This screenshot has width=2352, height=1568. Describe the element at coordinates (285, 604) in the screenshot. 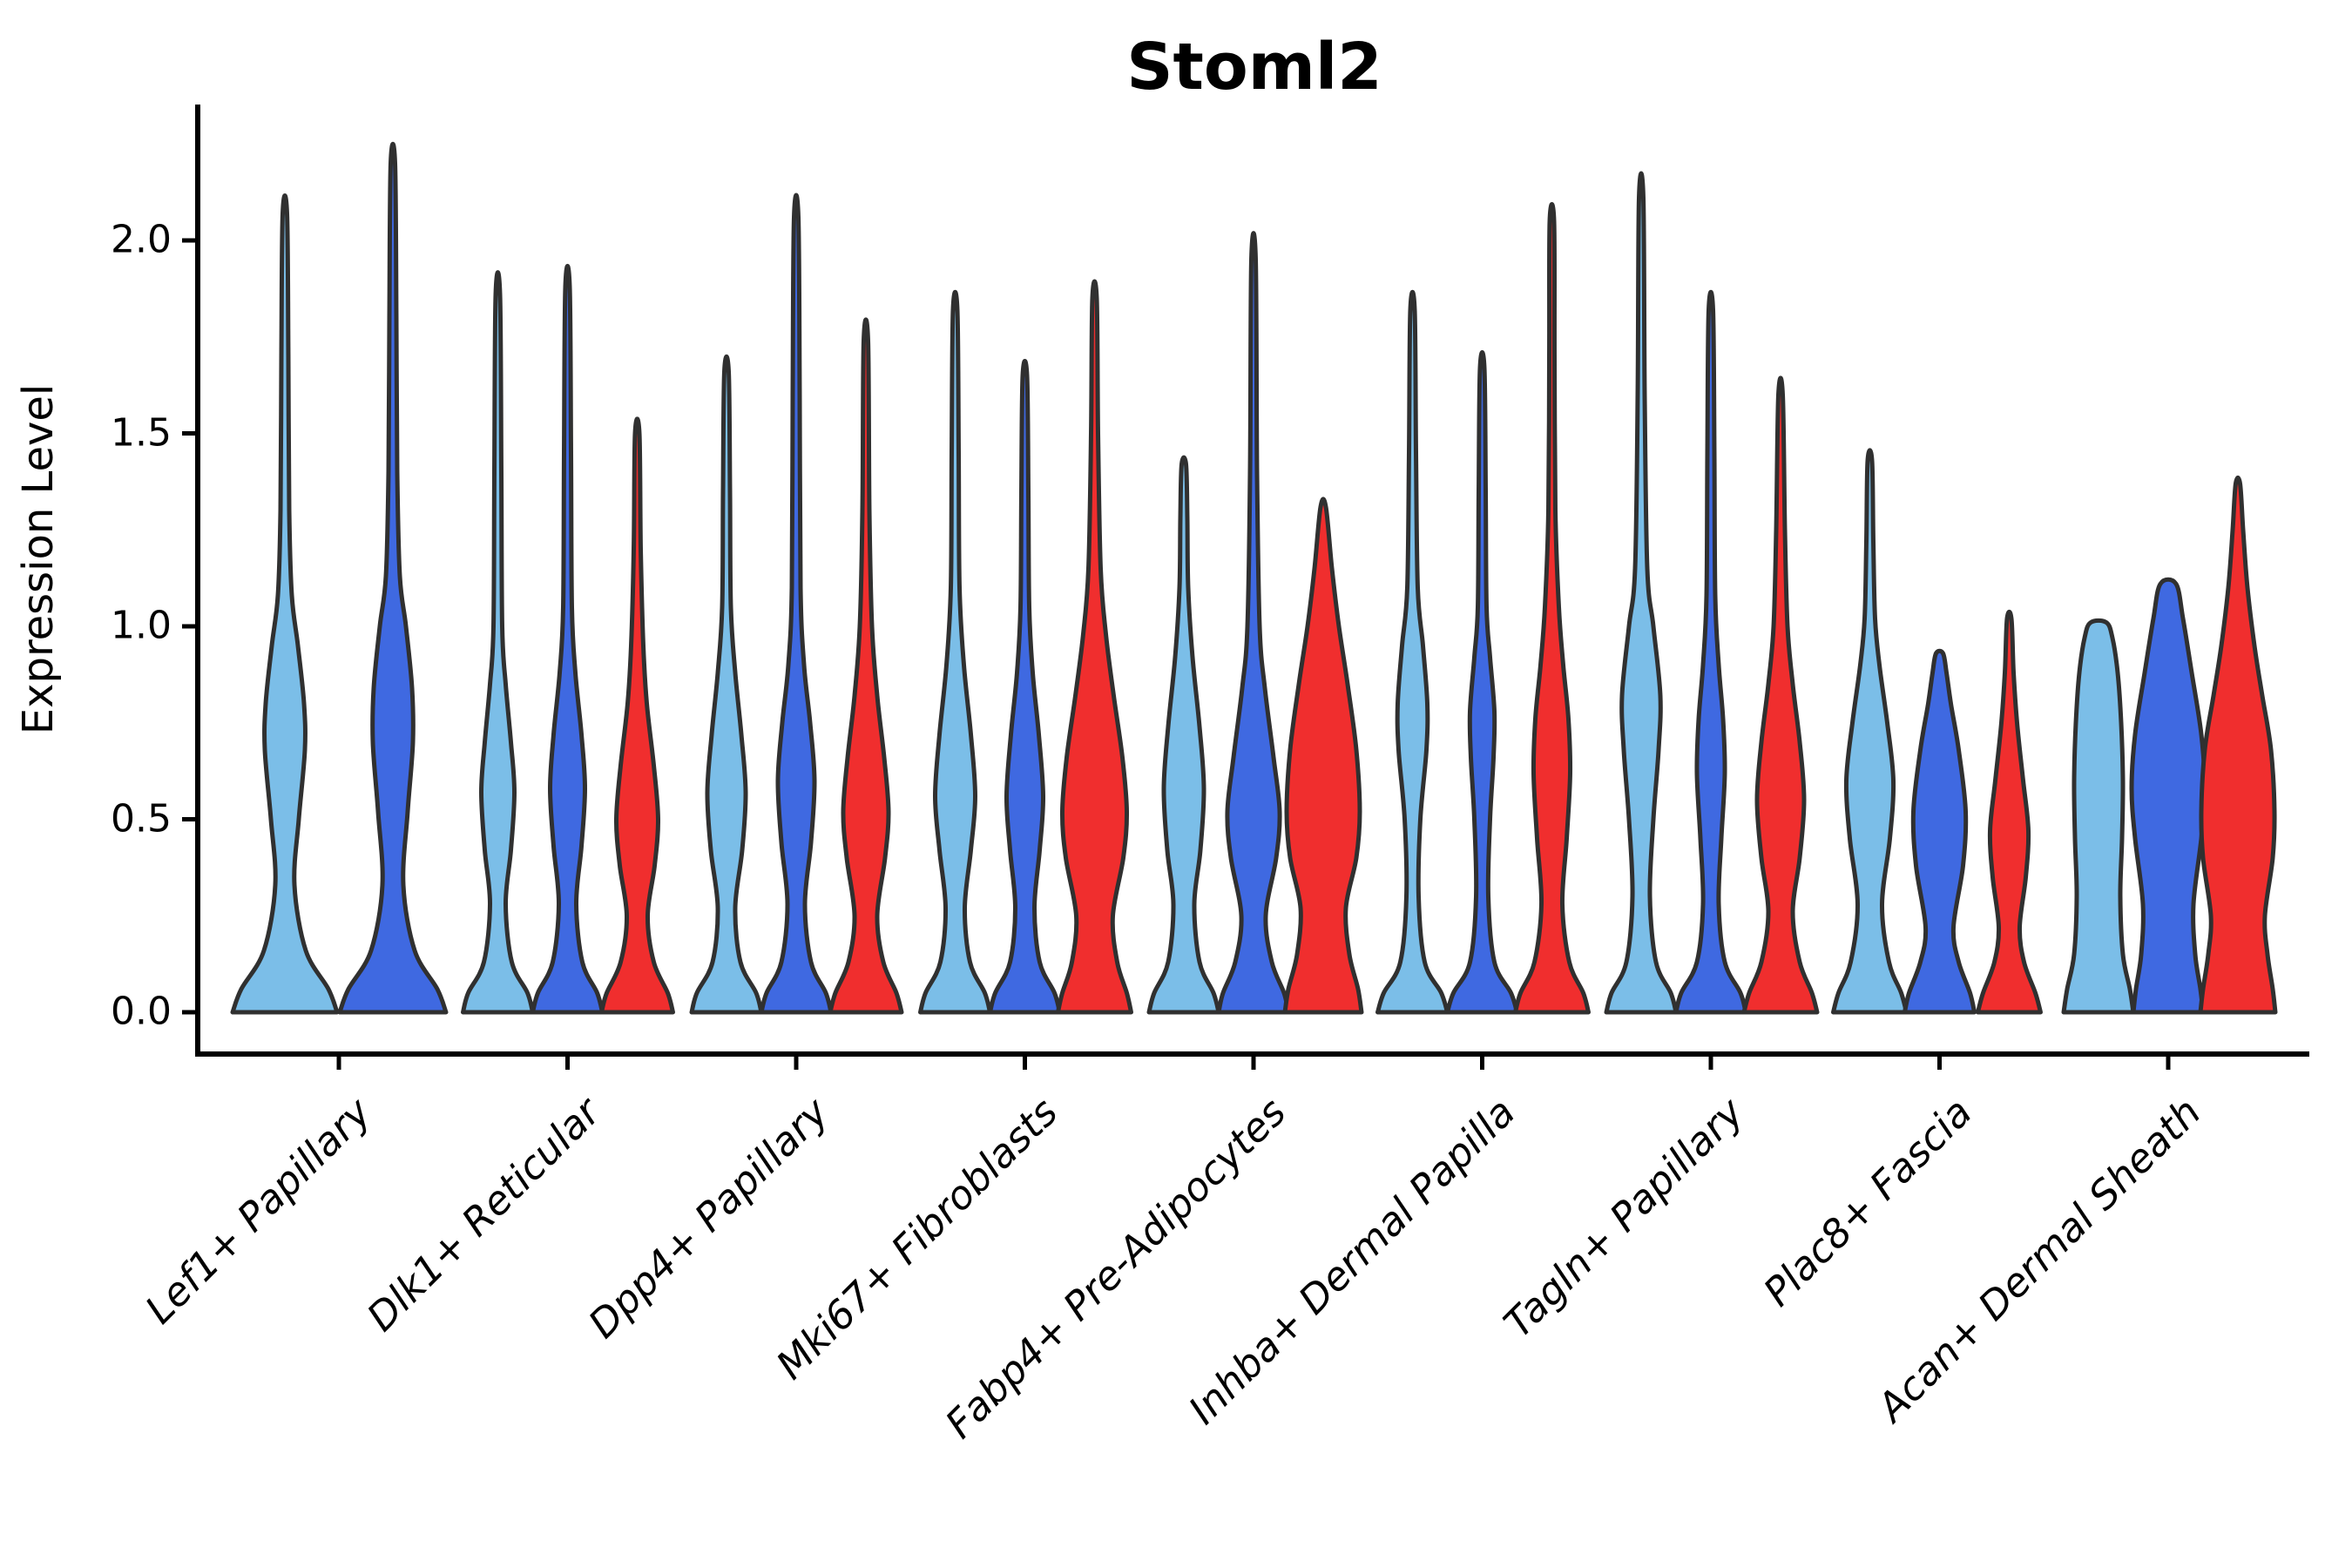

I see `violin-1-light_blue` at that location.